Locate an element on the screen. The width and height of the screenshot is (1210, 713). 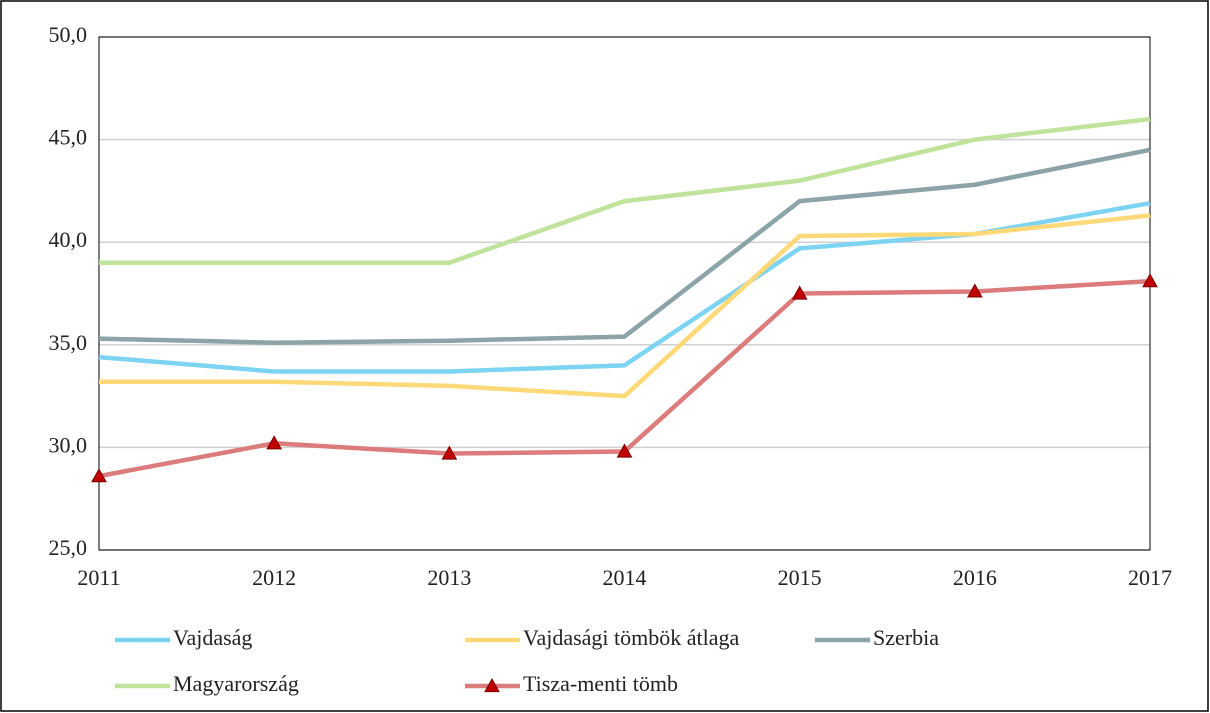
y-tick-label: 30,0 is located at coordinates (68, 444).